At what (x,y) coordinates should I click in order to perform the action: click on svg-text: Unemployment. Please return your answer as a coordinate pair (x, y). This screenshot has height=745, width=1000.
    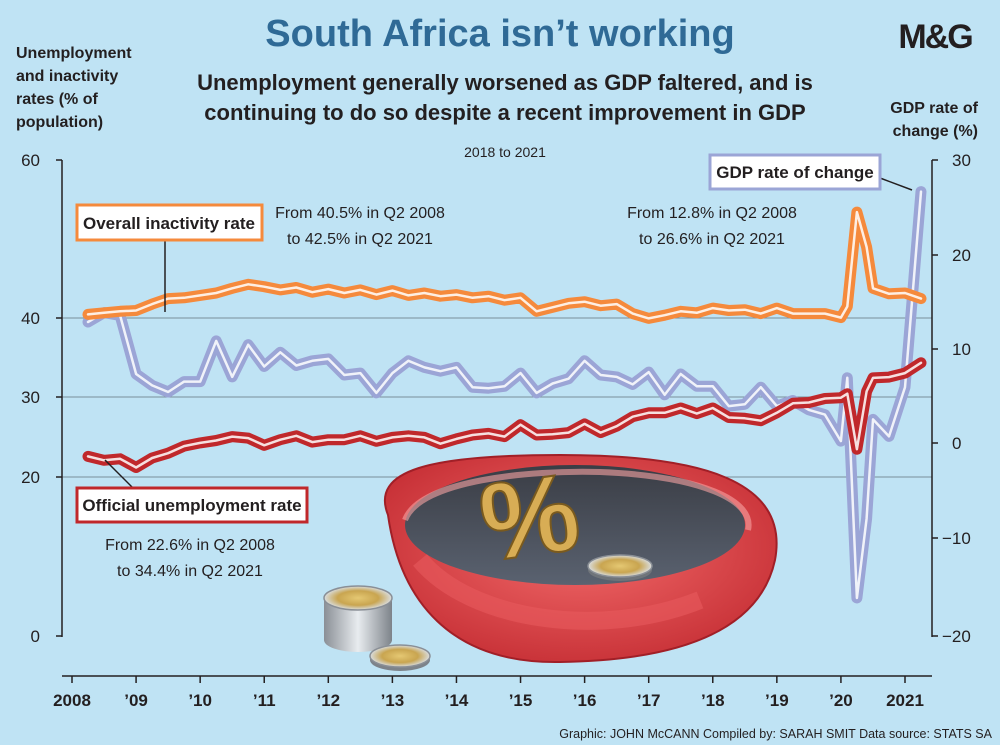
    Looking at the image, I should click on (74, 53).